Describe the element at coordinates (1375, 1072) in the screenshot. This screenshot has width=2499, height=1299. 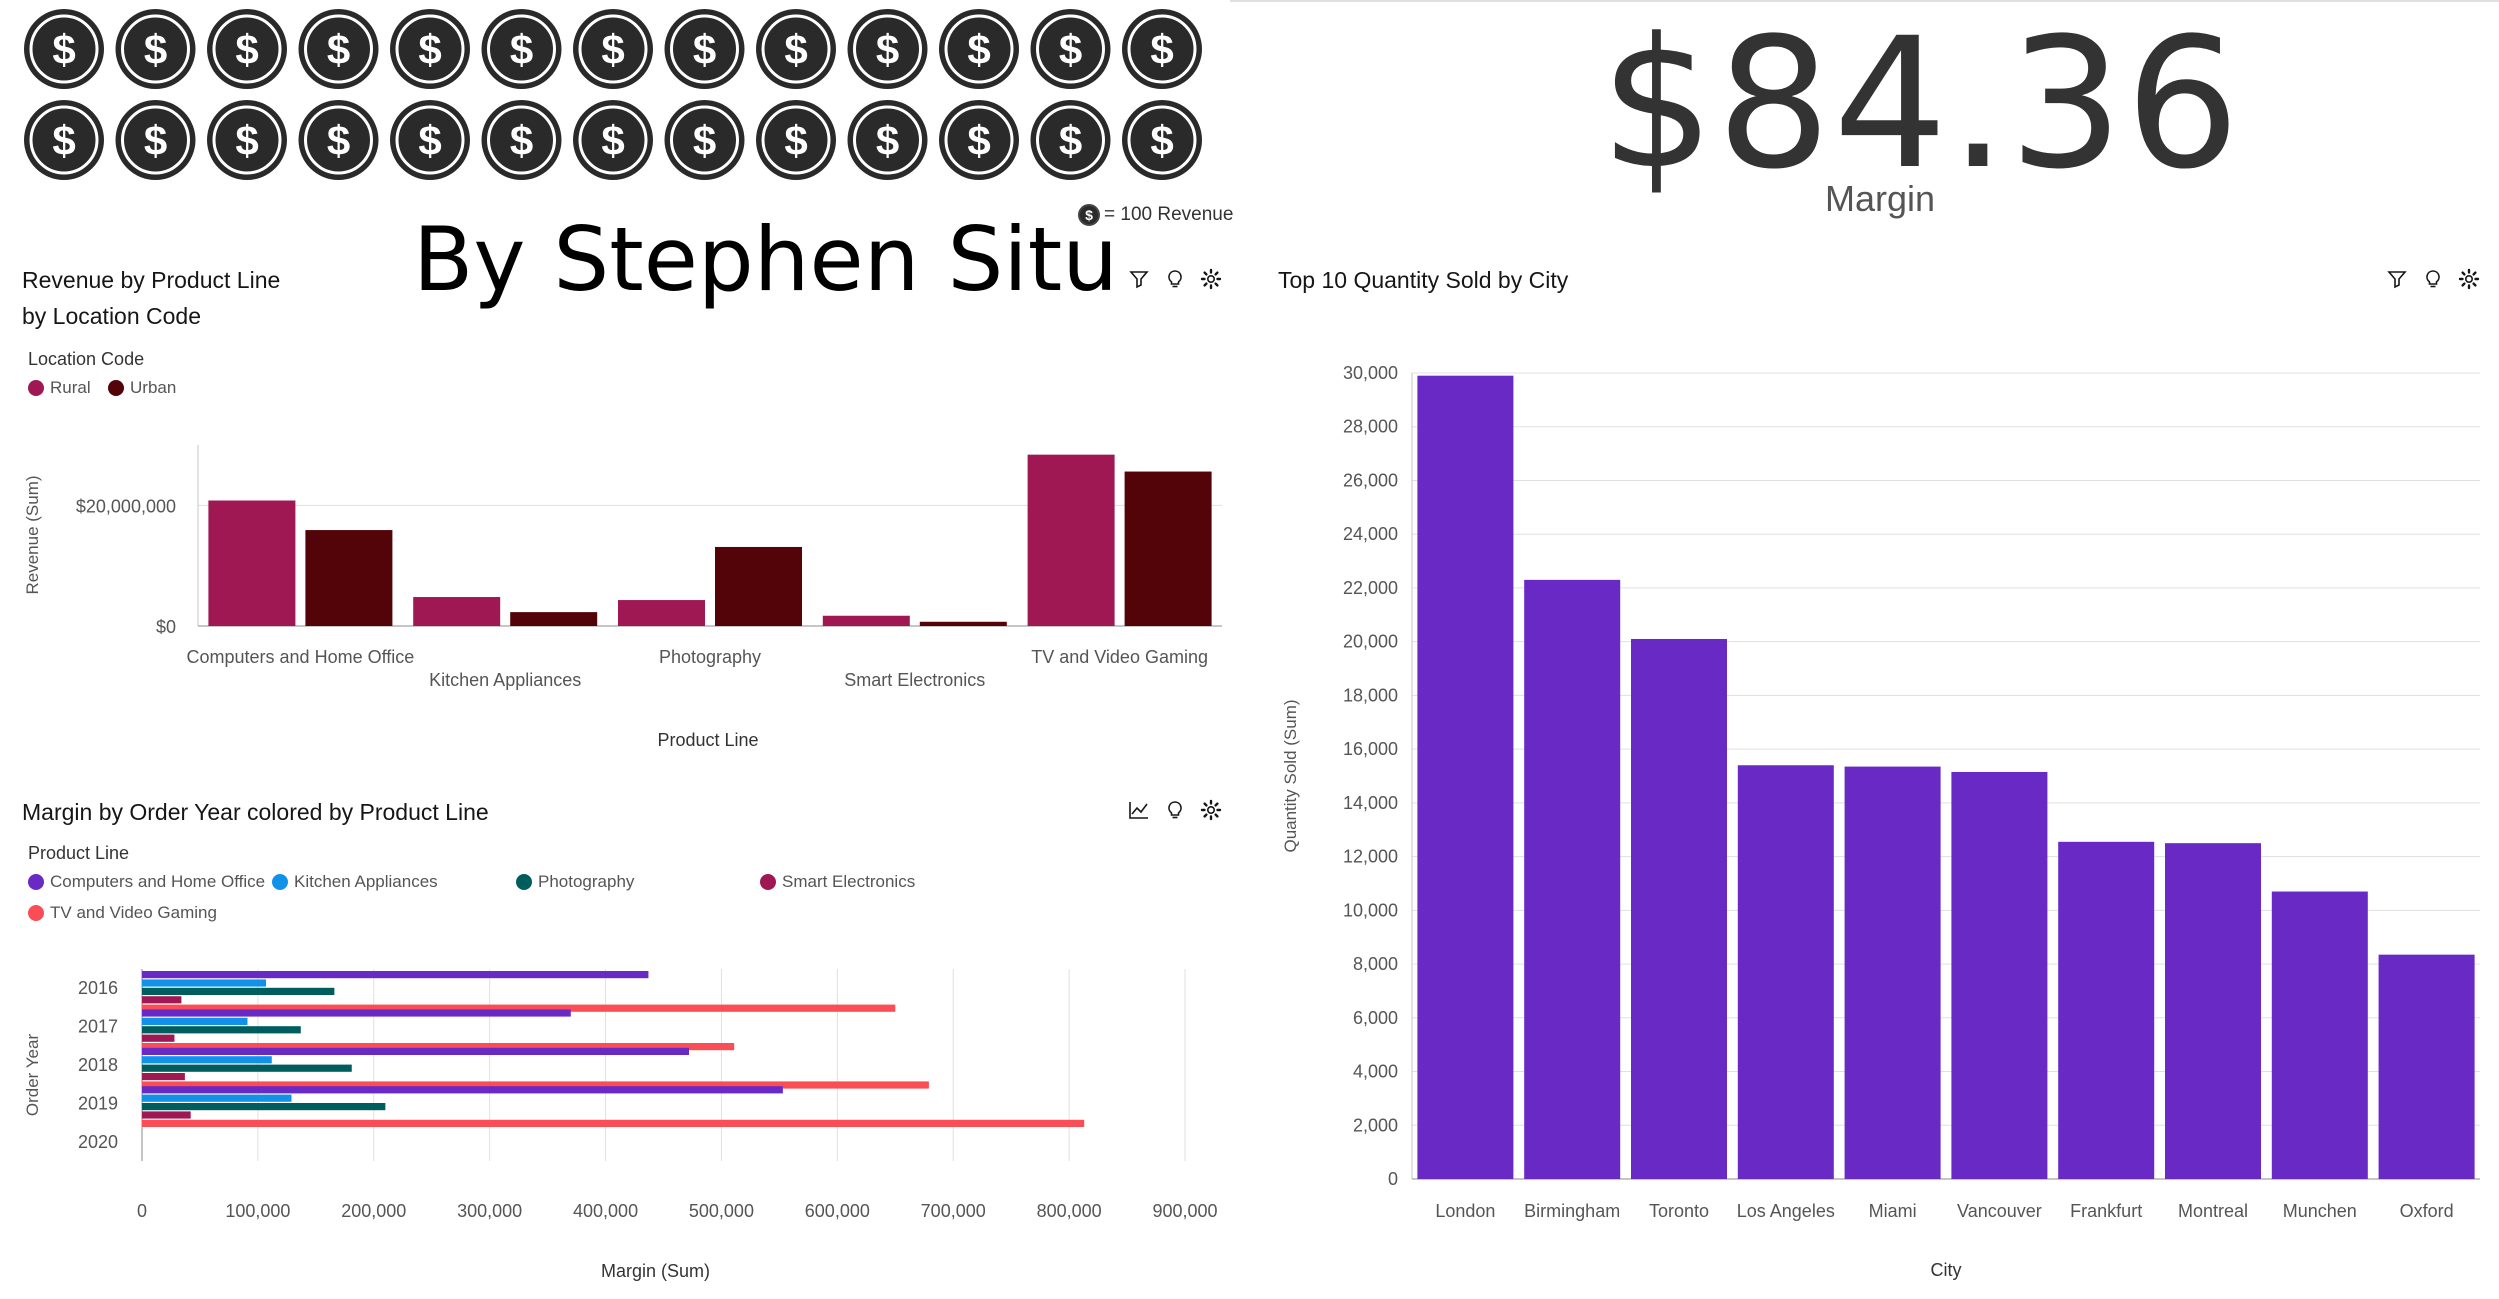
I see `y-tick-label: 4,000` at that location.